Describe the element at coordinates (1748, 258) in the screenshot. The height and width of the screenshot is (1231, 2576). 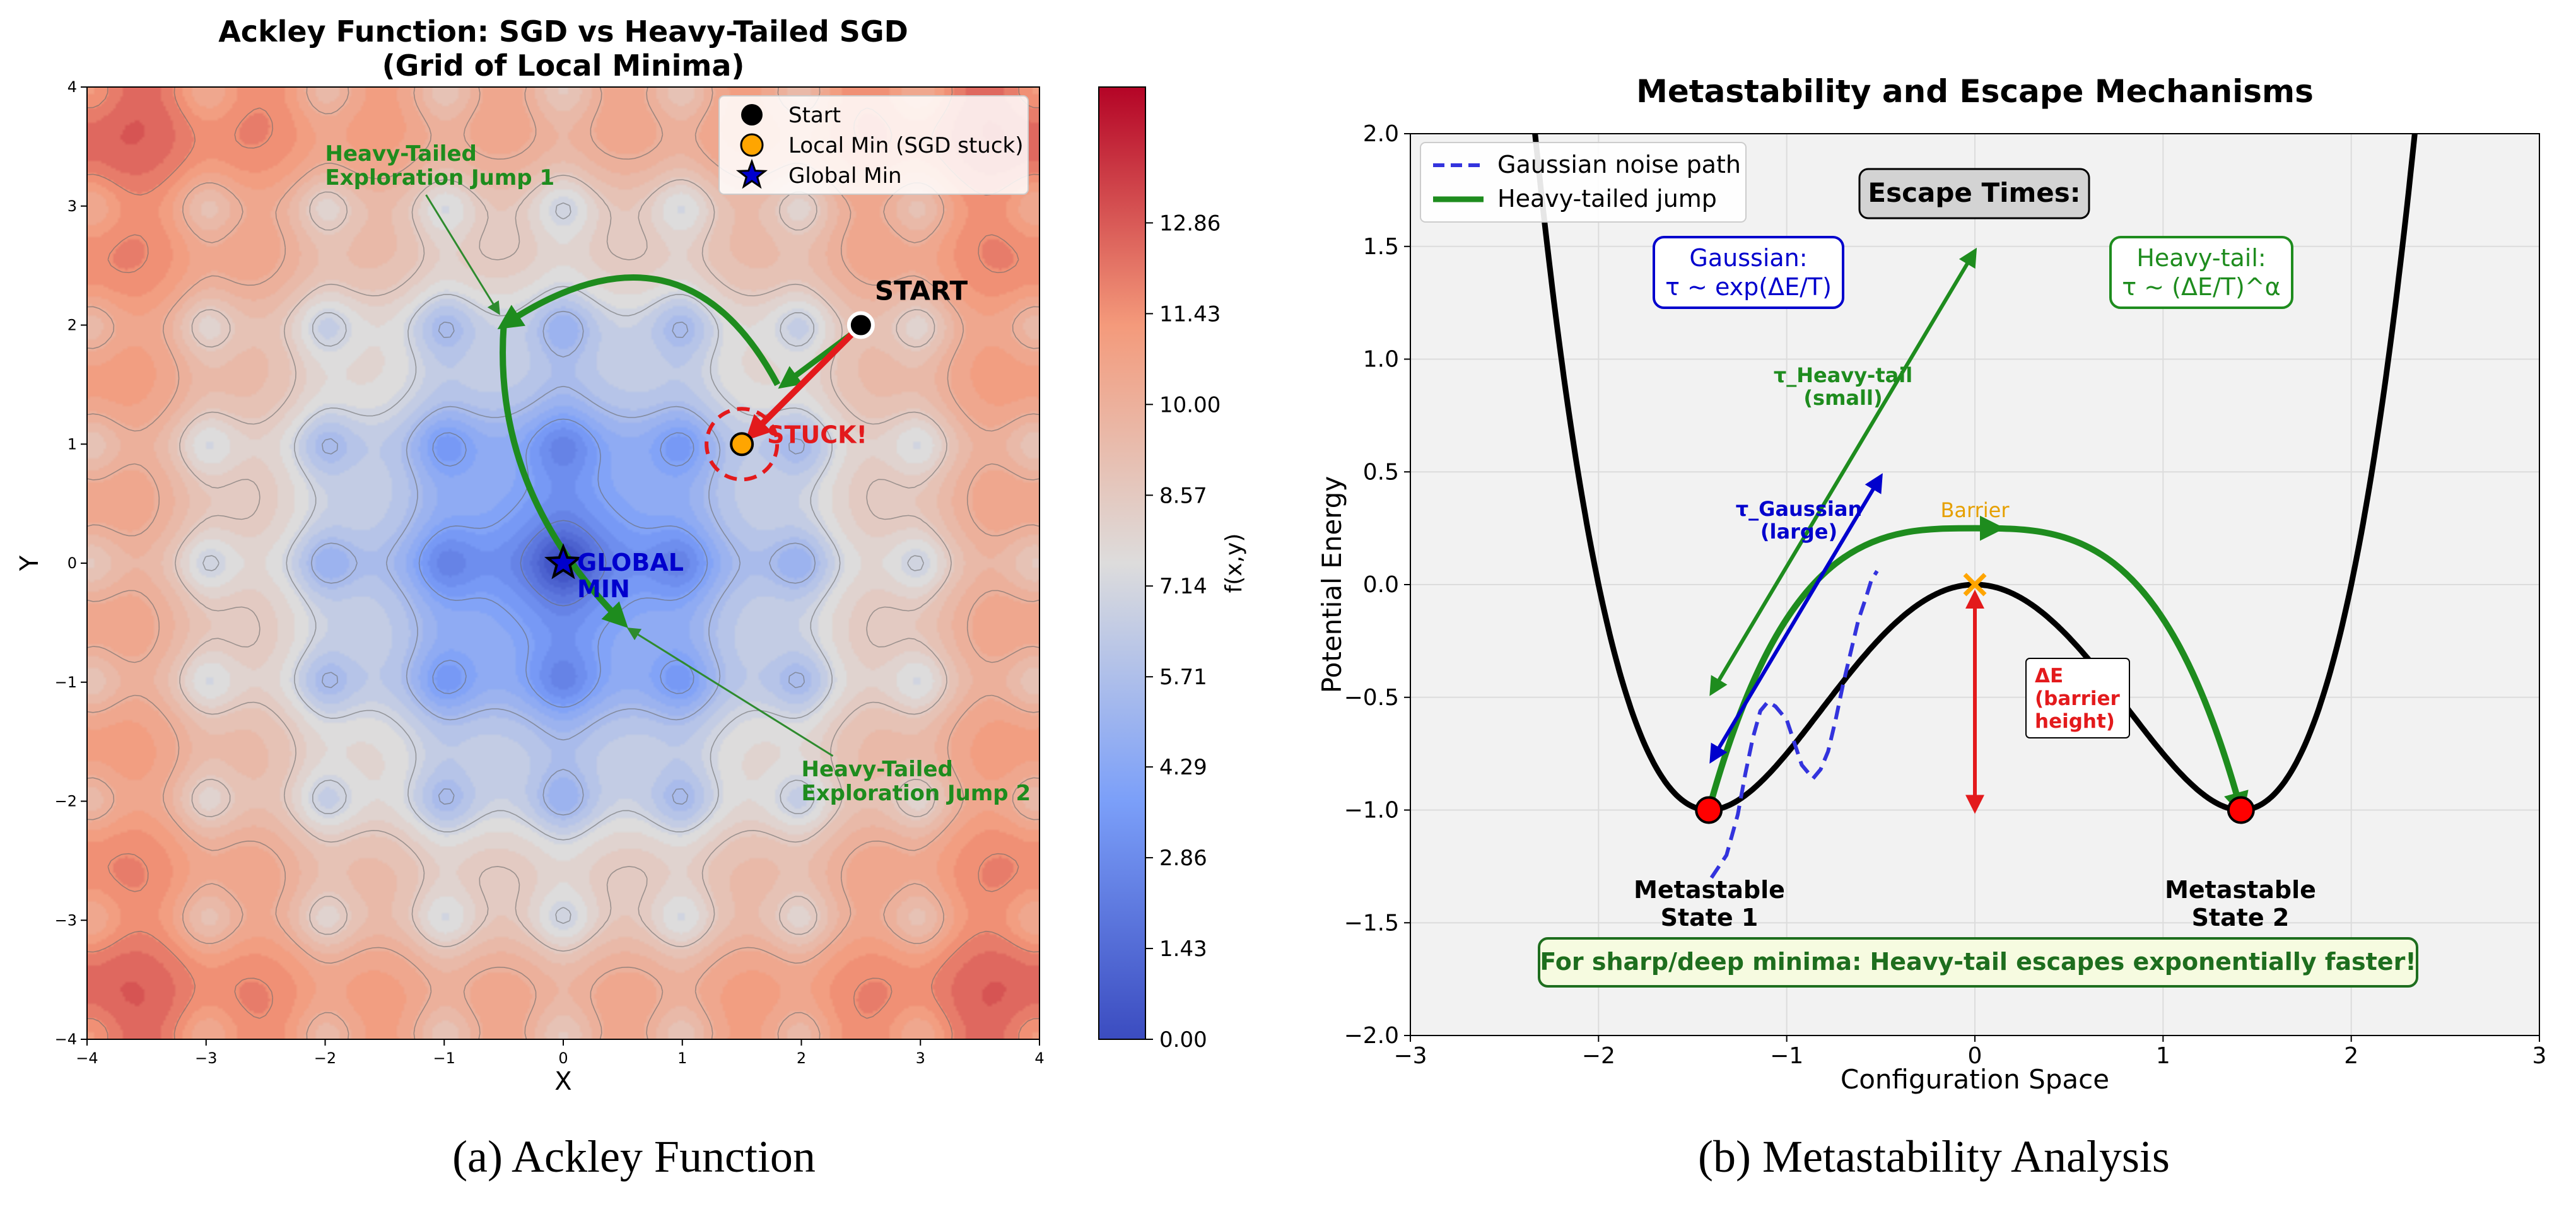
I see `gaussian-formula-line1: Gaussian:` at that location.